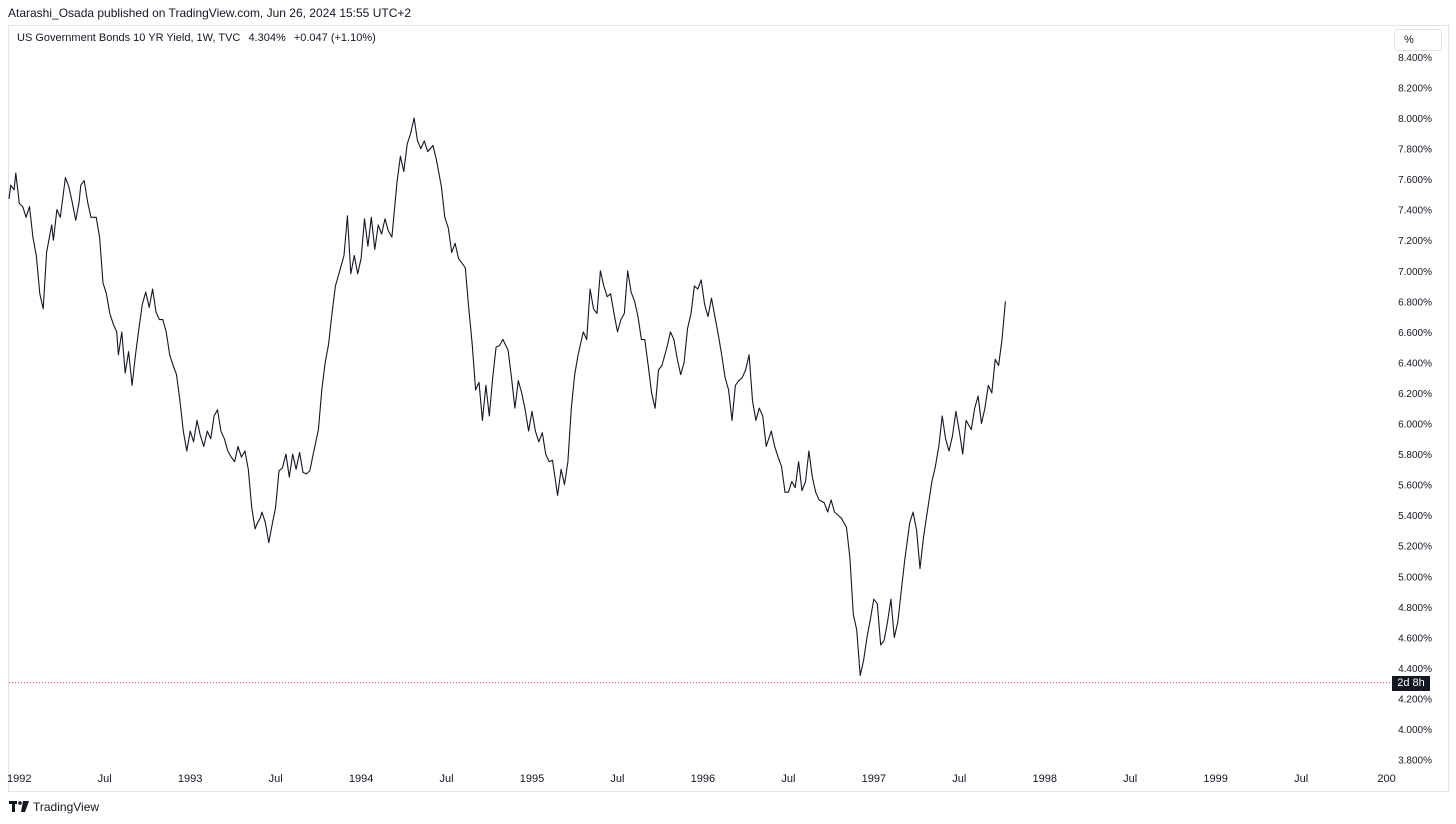  What do you see at coordinates (66, 807) in the screenshot?
I see `footer-brand-label: TradingView` at bounding box center [66, 807].